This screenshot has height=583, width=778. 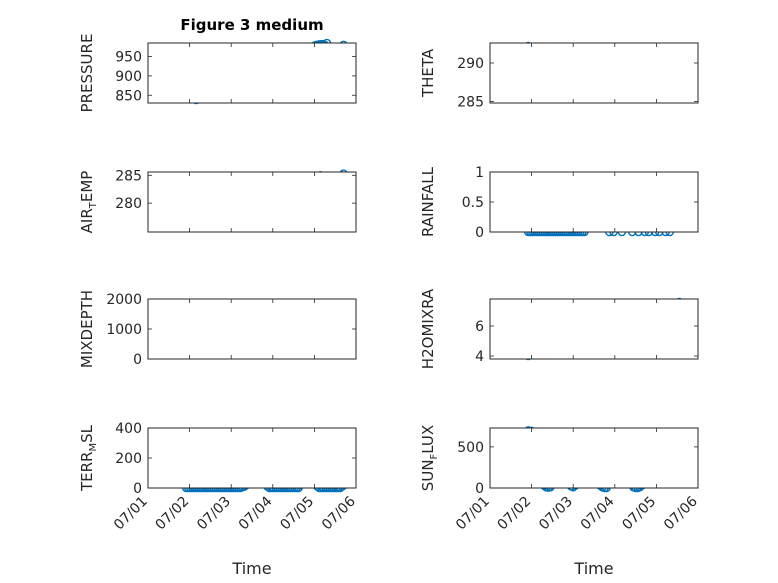 What do you see at coordinates (128, 429) in the screenshot?
I see `y-tick-label: 400` at bounding box center [128, 429].